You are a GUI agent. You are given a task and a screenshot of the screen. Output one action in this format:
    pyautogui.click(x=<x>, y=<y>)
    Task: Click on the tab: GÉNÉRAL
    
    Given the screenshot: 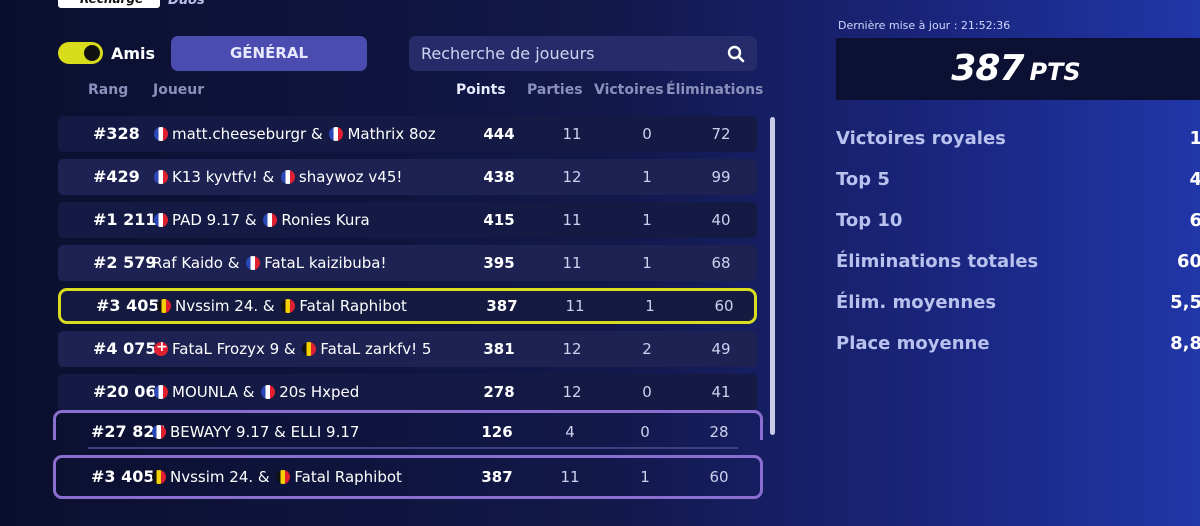 What is the action you would take?
    pyautogui.click(x=269, y=53)
    